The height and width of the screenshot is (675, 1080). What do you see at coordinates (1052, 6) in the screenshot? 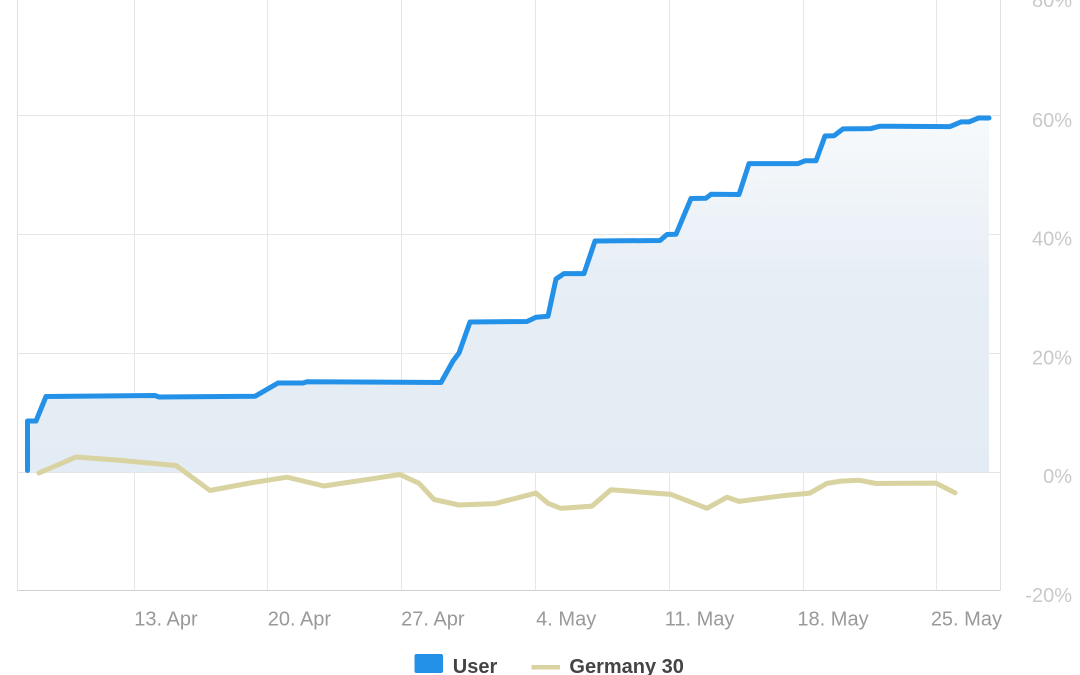
I see `svg-text: 80%` at bounding box center [1052, 6].